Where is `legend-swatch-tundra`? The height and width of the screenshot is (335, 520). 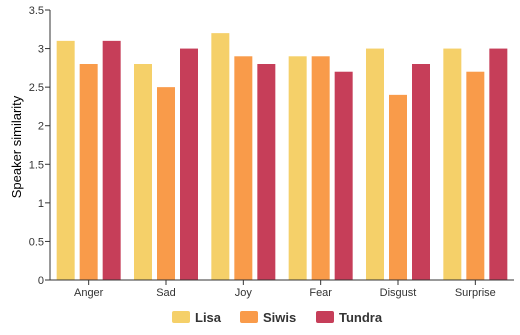 legend-swatch-tundra is located at coordinates (325, 317).